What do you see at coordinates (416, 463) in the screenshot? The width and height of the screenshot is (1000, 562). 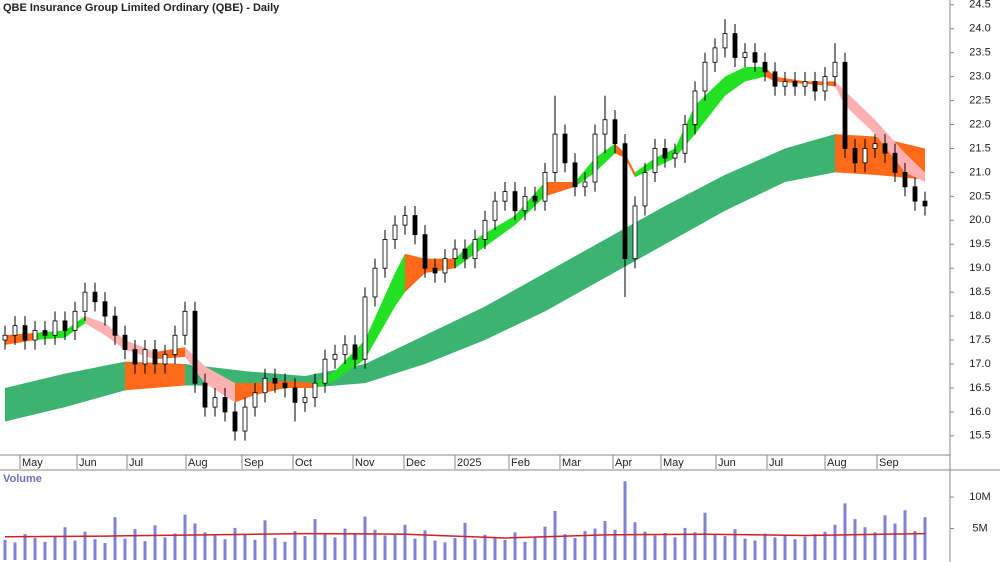 I see `x-tick-label: Dec` at bounding box center [416, 463].